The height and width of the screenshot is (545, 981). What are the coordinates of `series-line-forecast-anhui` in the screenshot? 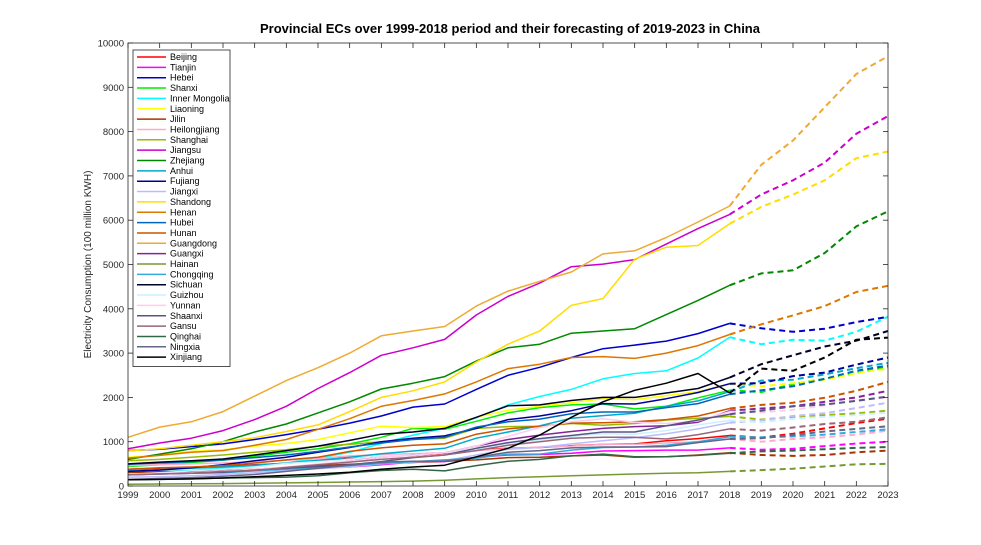 It's located at (809, 377).